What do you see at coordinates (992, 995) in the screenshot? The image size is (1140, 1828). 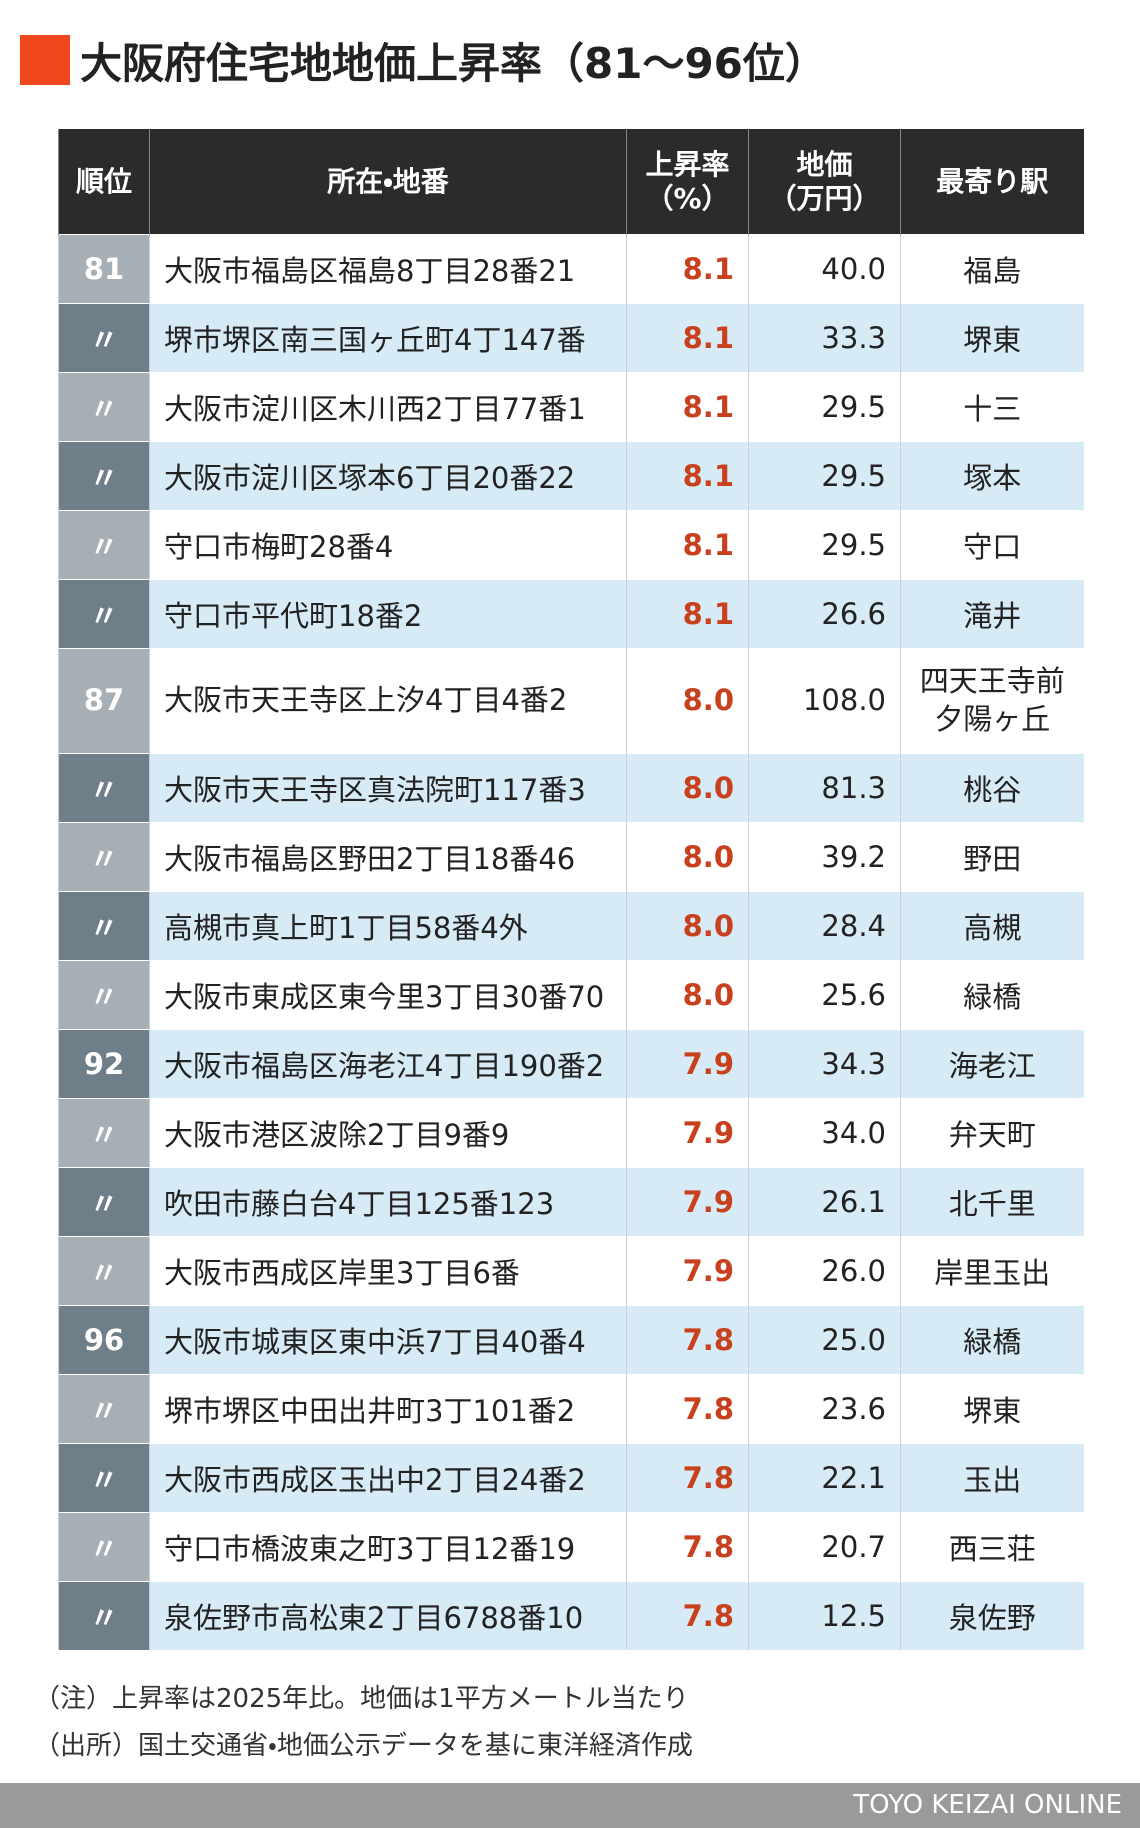 I see `station-cell: 緑橋` at bounding box center [992, 995].